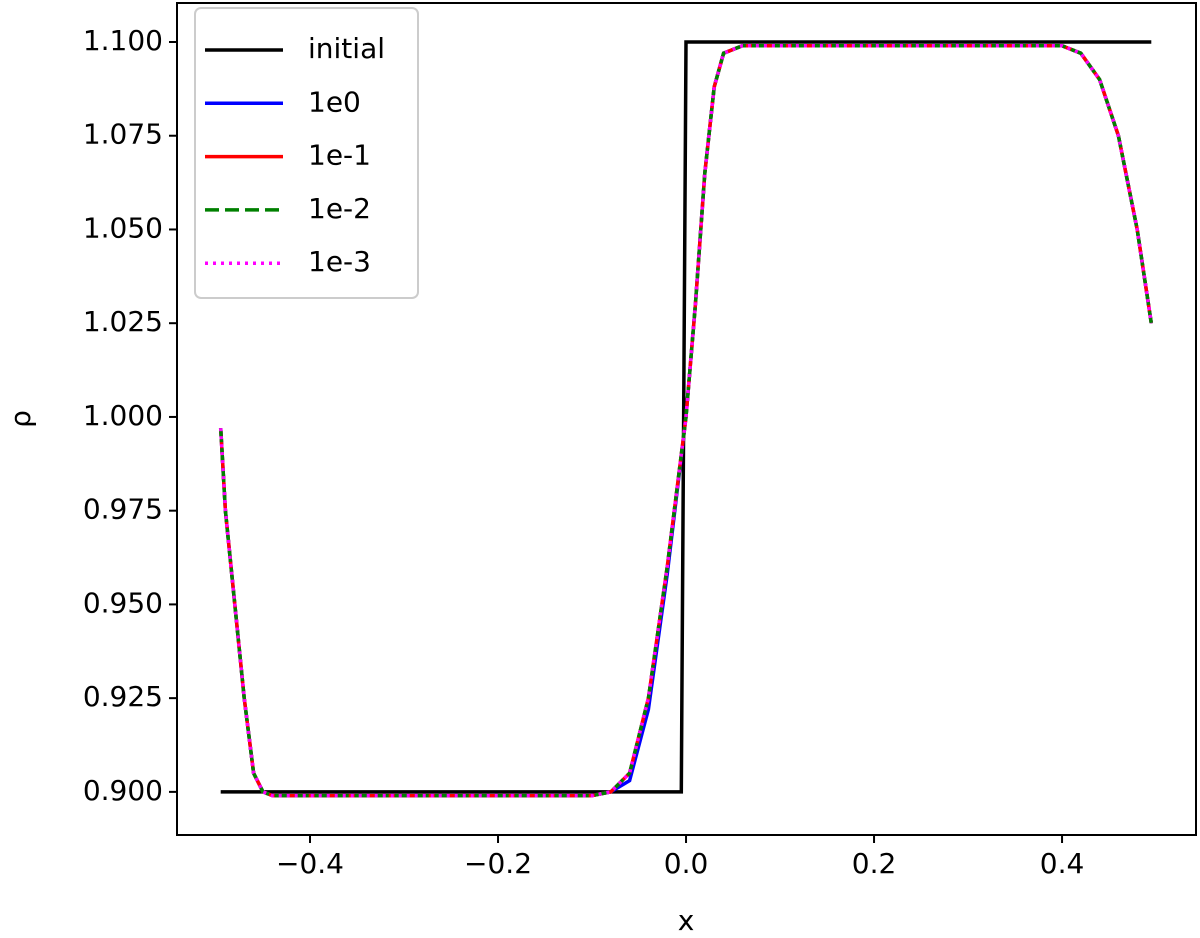 The height and width of the screenshot is (938, 1200). I want to click on y-tick-label: 1.100, so click(123, 40).